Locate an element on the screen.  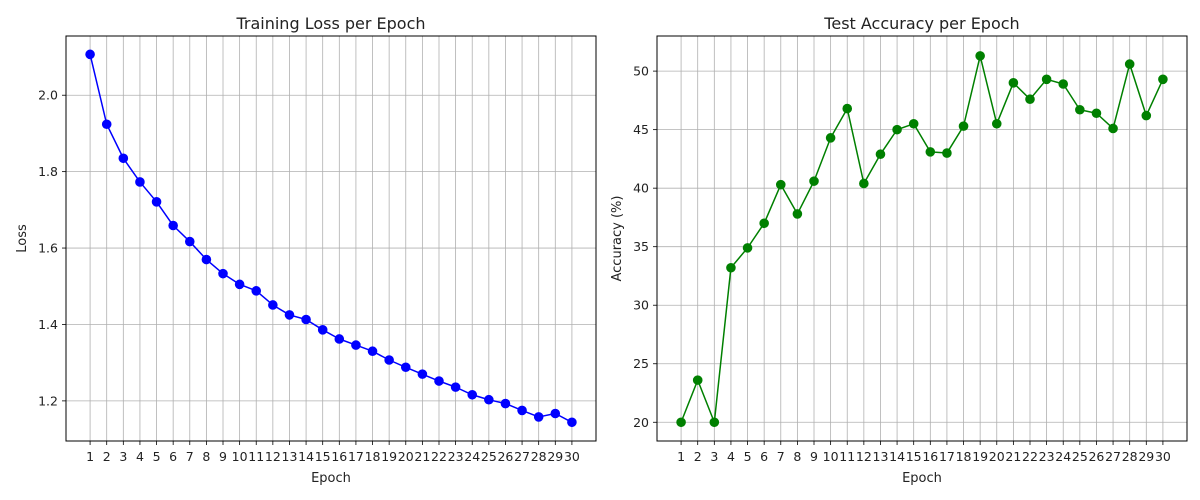
x-tick-label: 2 is located at coordinates (698, 456).